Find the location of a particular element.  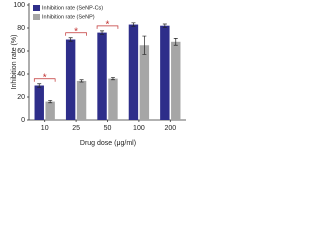

y-tick-label: 80 is located at coordinates (21, 28).